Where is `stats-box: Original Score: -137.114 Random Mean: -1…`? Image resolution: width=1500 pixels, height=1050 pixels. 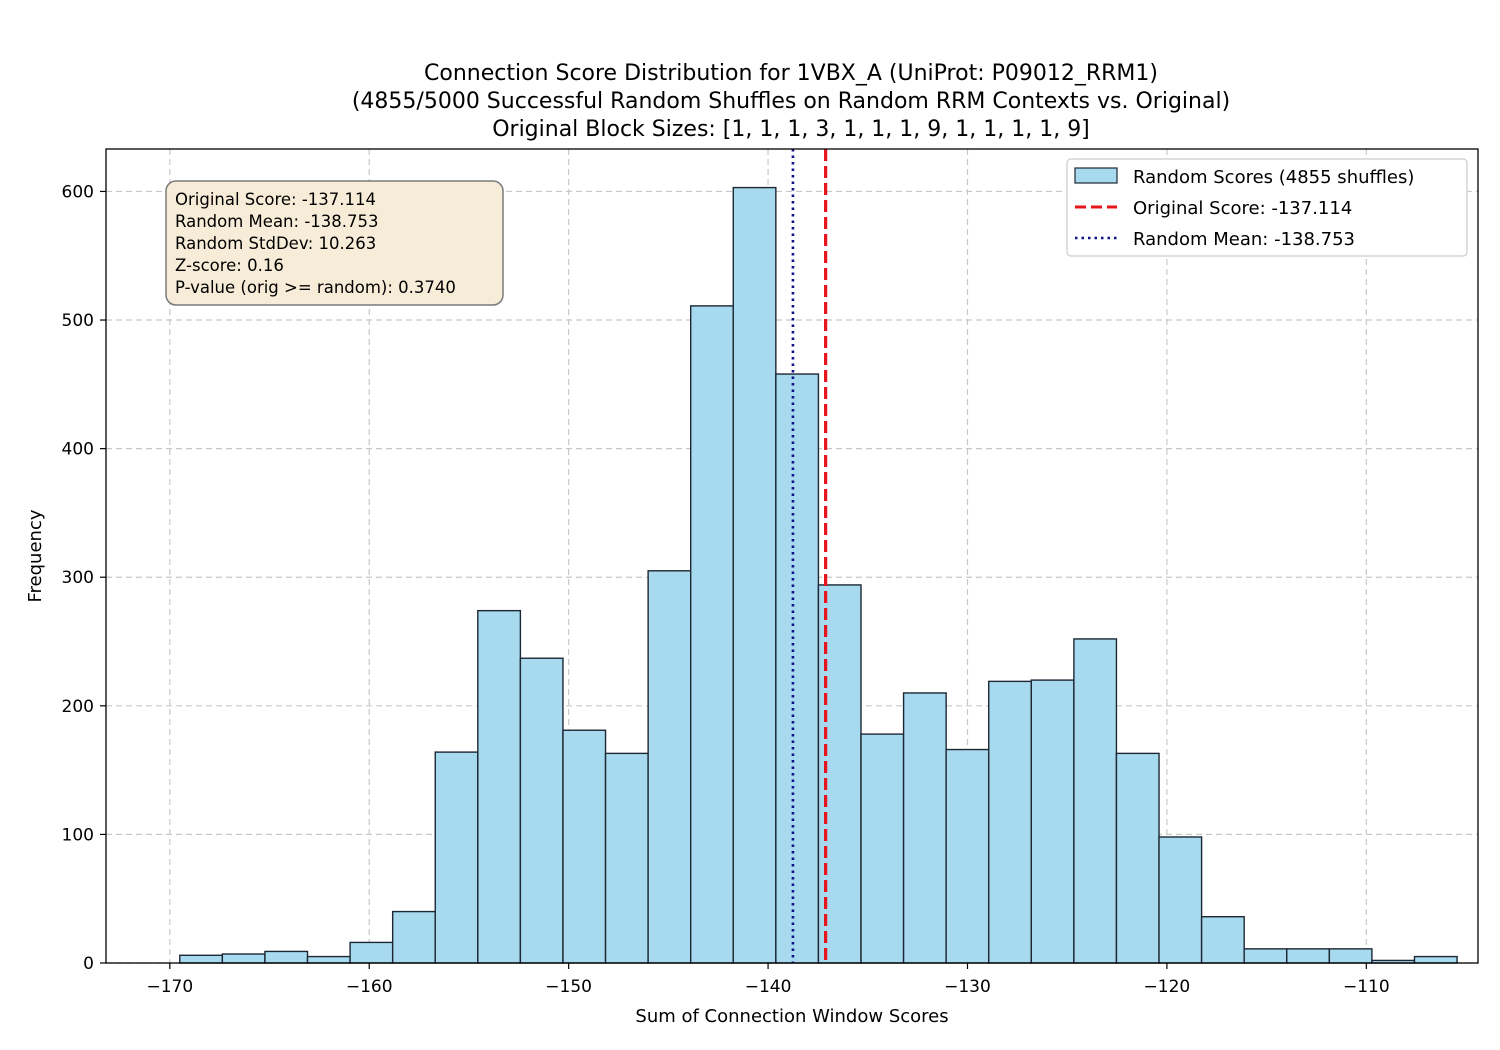
stats-box: Original Score: -137.114 Random Mean: -1… is located at coordinates (334, 243).